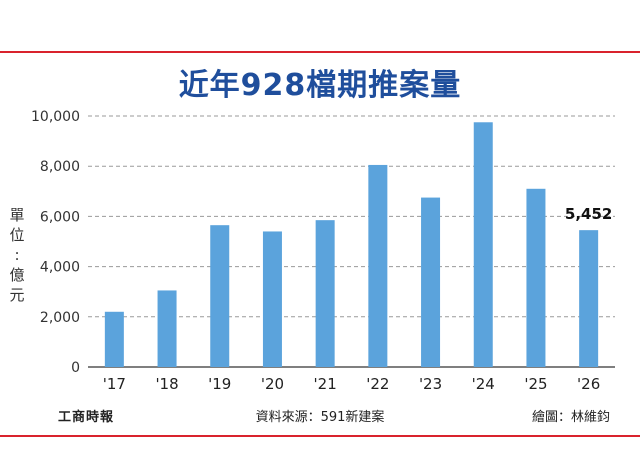  Describe the element at coordinates (60, 217) in the screenshot. I see `y-tick-label: 6,000` at that location.